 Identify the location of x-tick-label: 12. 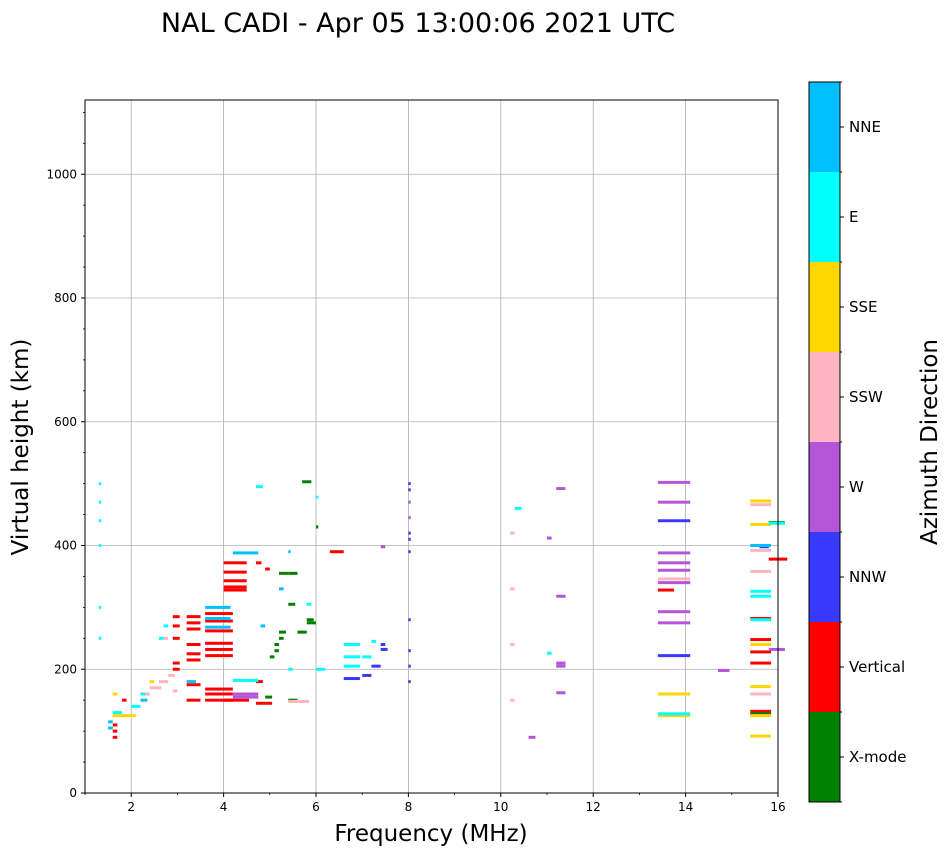
(593, 807).